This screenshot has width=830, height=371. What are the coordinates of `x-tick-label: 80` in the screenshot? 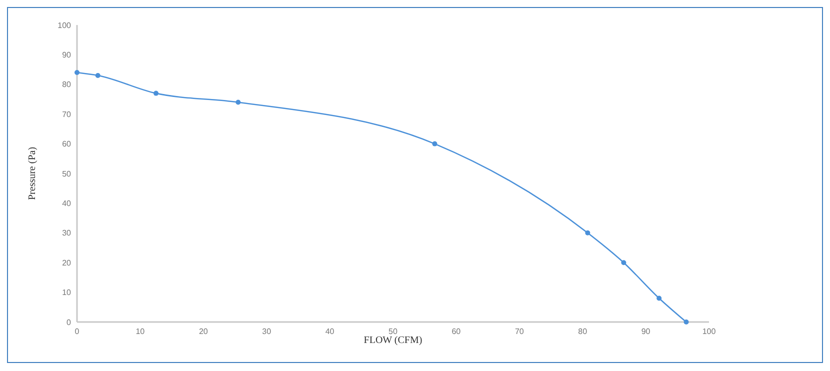 It's located at (583, 331).